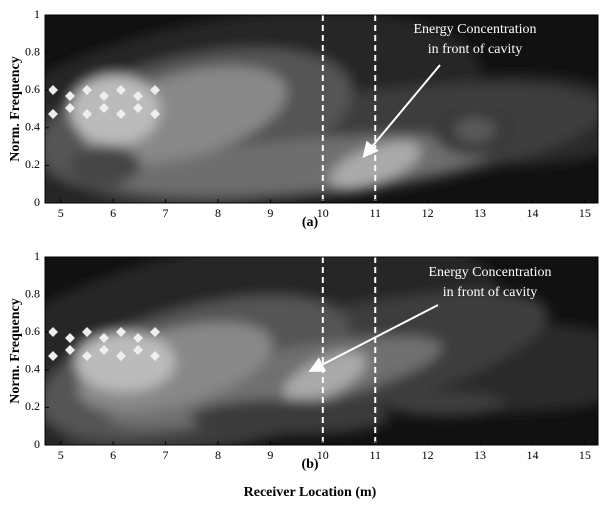 The image size is (605, 512). What do you see at coordinates (310, 492) in the screenshot?
I see `x-axis-label: Receiver Location (m)` at bounding box center [310, 492].